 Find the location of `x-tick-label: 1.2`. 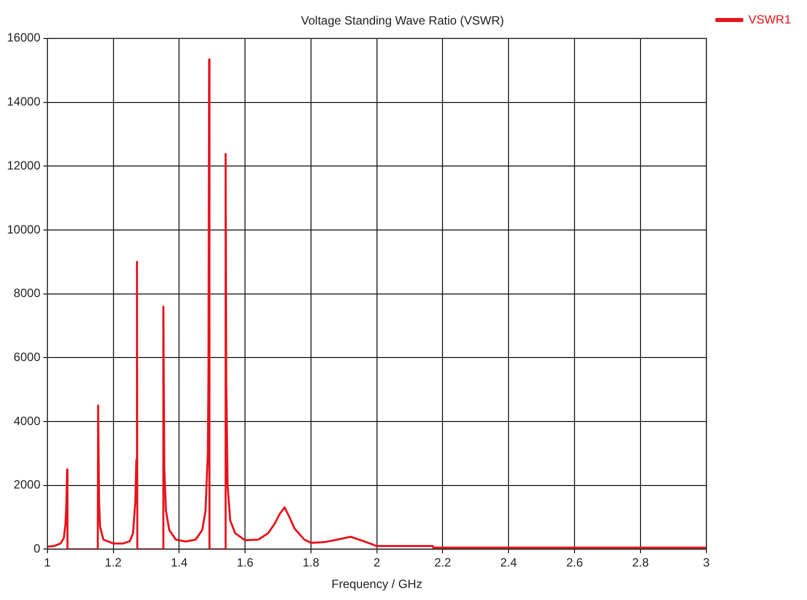

x-tick-label: 1.2 is located at coordinates (113, 563).